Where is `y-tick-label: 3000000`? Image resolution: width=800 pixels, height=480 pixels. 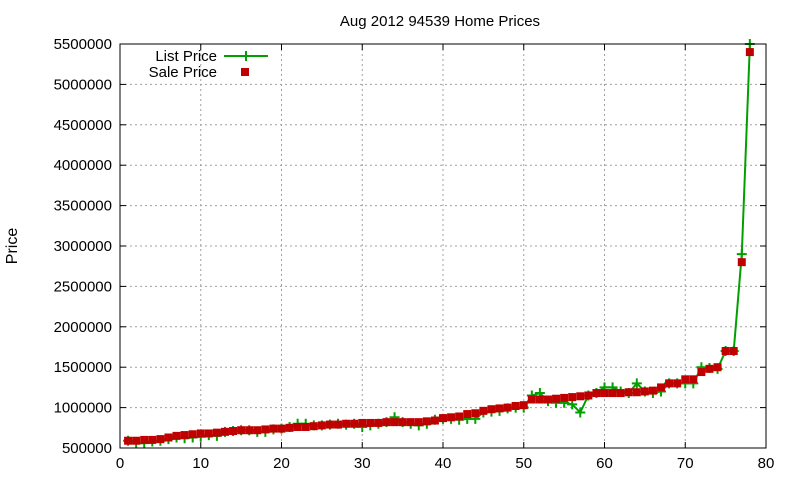
y-tick-label: 3000000 is located at coordinates (83, 246).